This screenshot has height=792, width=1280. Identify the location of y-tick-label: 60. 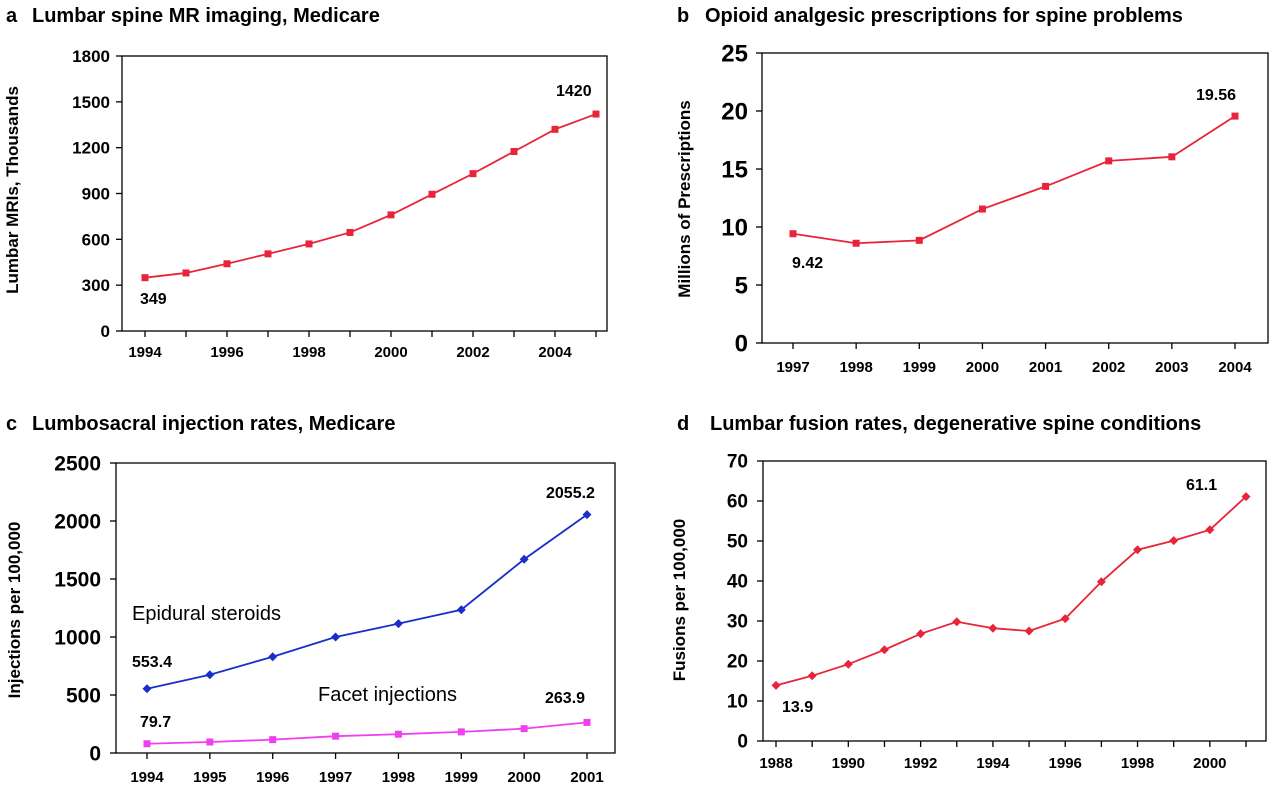
(737, 502).